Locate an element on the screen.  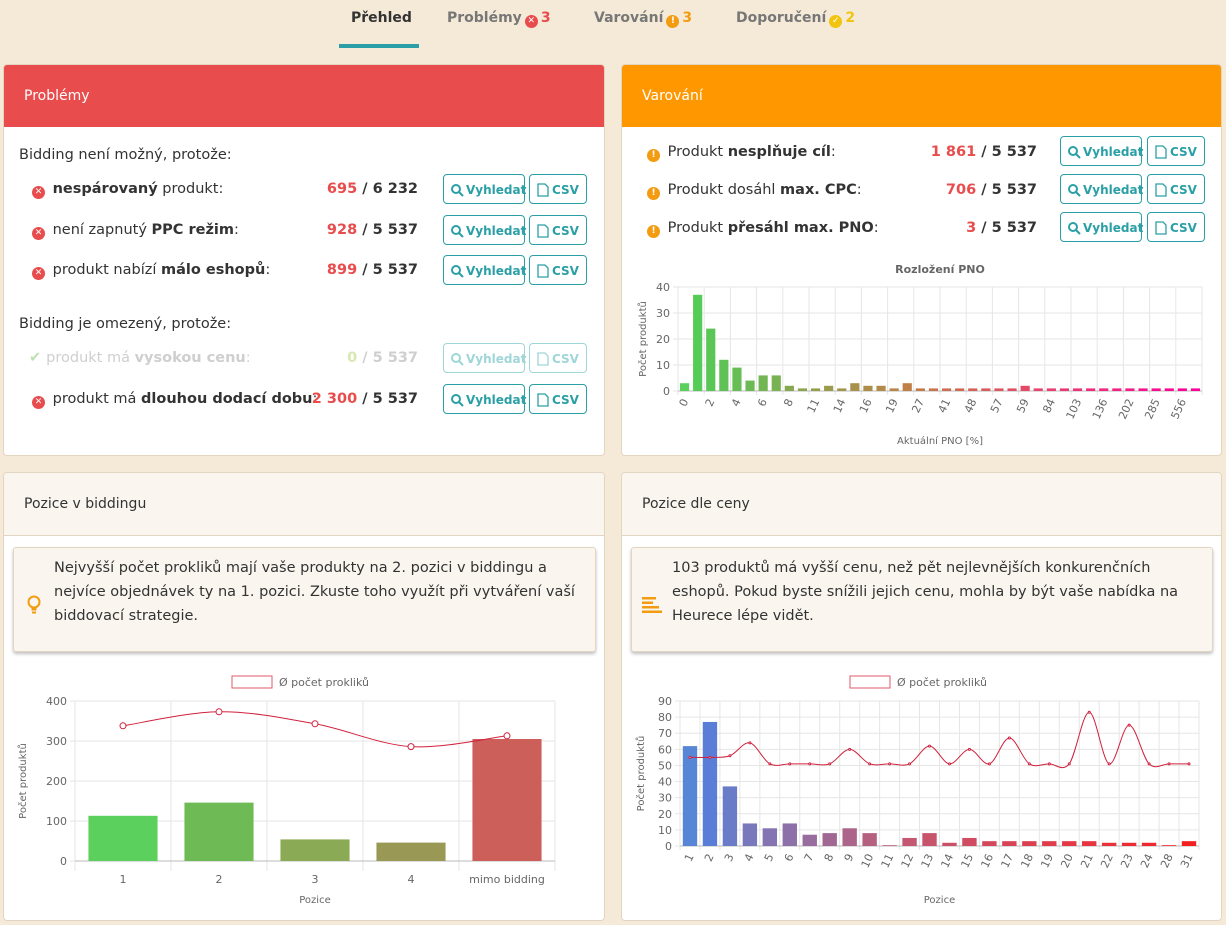
warning-icon: ! is located at coordinates (673, 21).